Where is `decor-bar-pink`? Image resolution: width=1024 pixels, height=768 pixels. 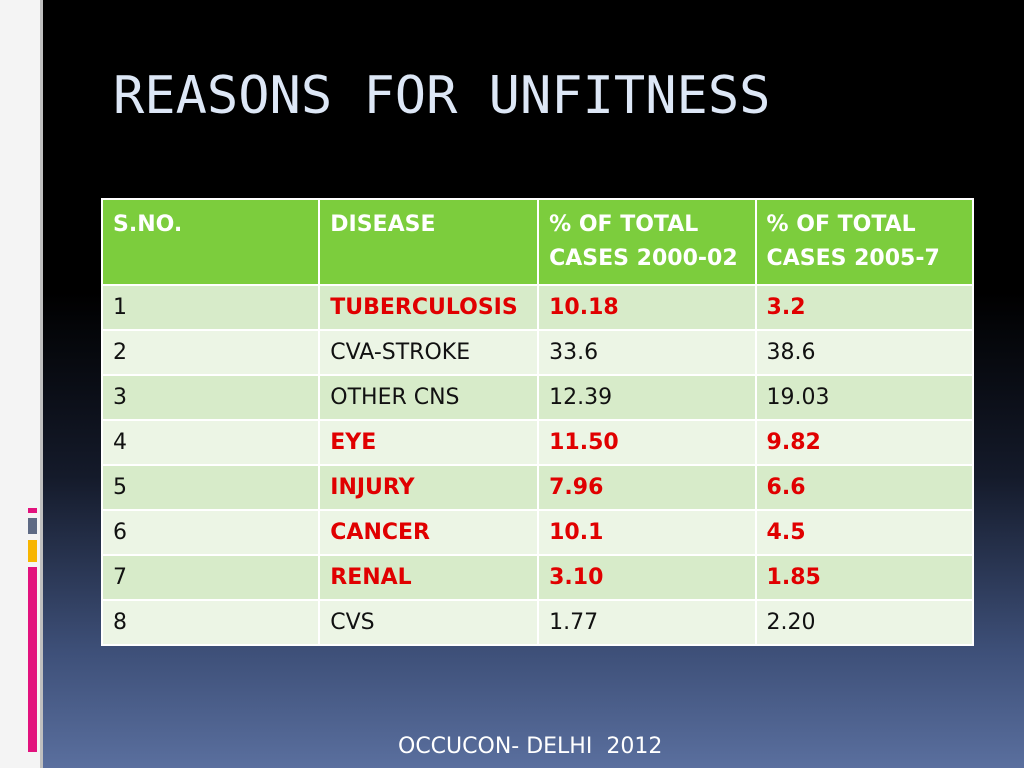 decor-bar-pink is located at coordinates (32, 659).